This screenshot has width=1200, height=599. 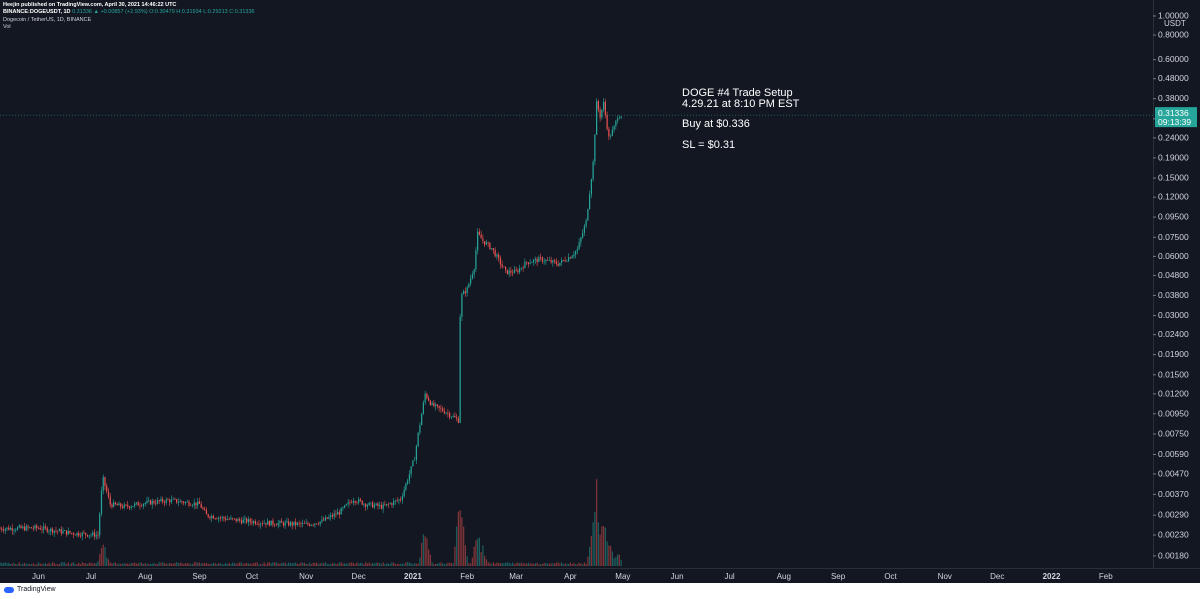 I want to click on symbol-name: BINANCE:DOGEUSDT, 1D, so click(x=37, y=12).